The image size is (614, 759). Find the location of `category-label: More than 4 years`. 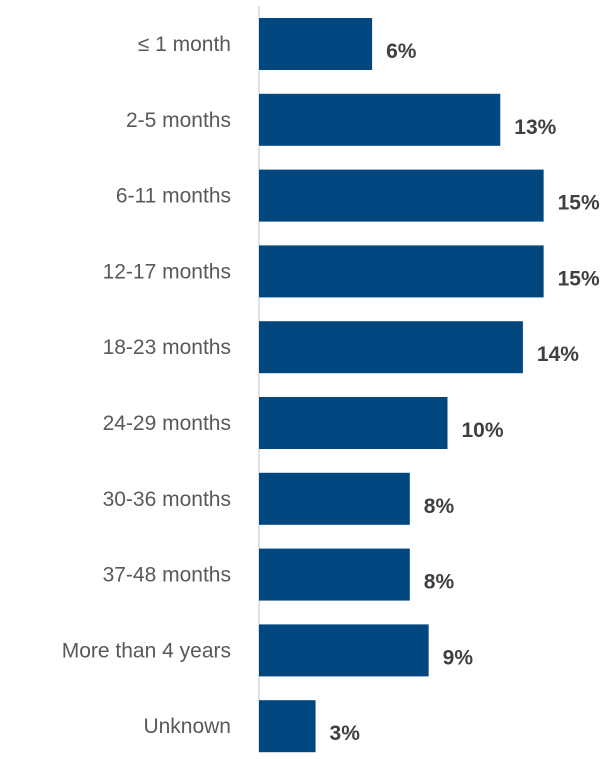

category-label: More than 4 years is located at coordinates (146, 650).